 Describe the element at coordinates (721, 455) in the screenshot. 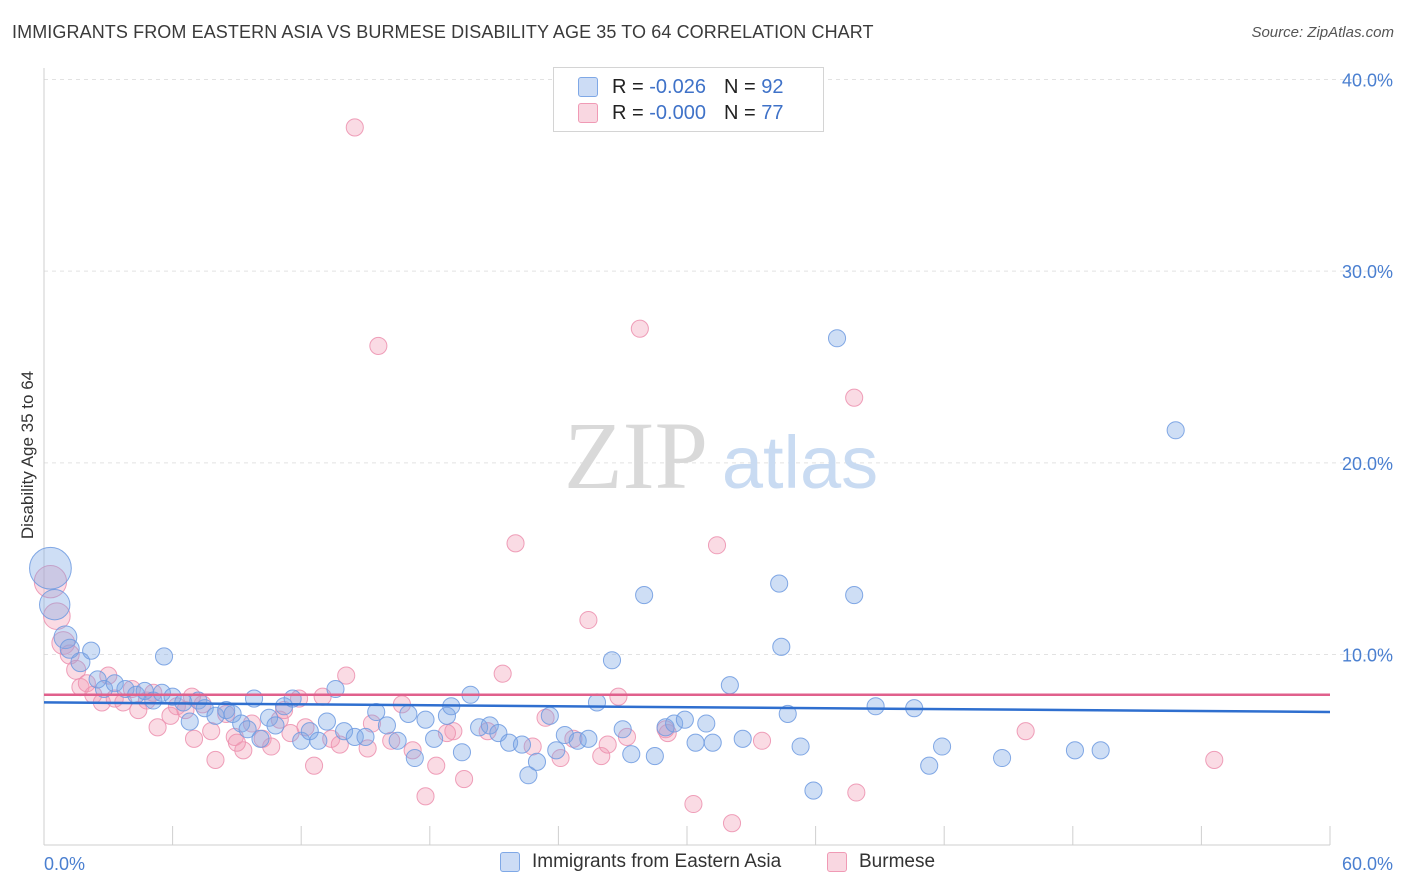

I see `watermark: ZIP atlas` at that location.